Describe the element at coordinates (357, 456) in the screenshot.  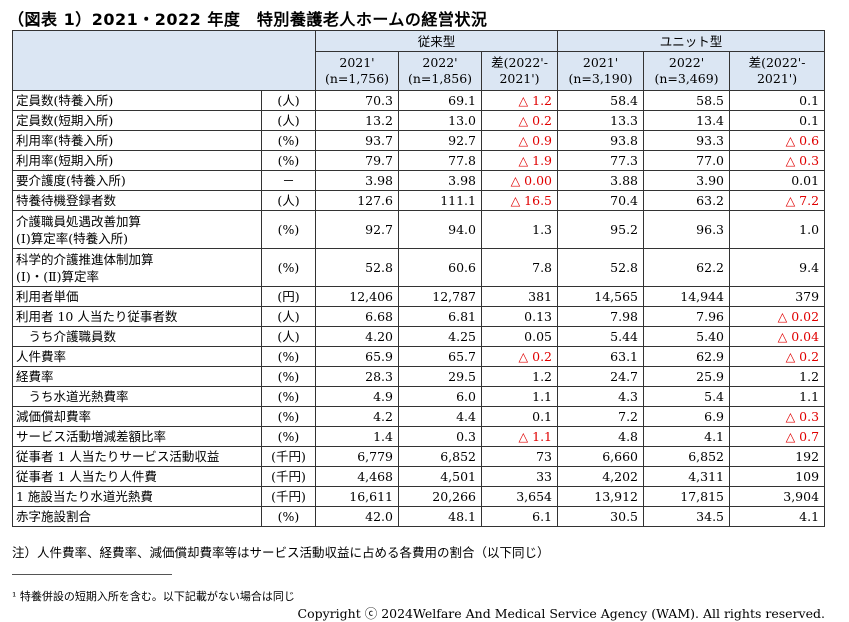
I see `value-cell: 6,779` at that location.